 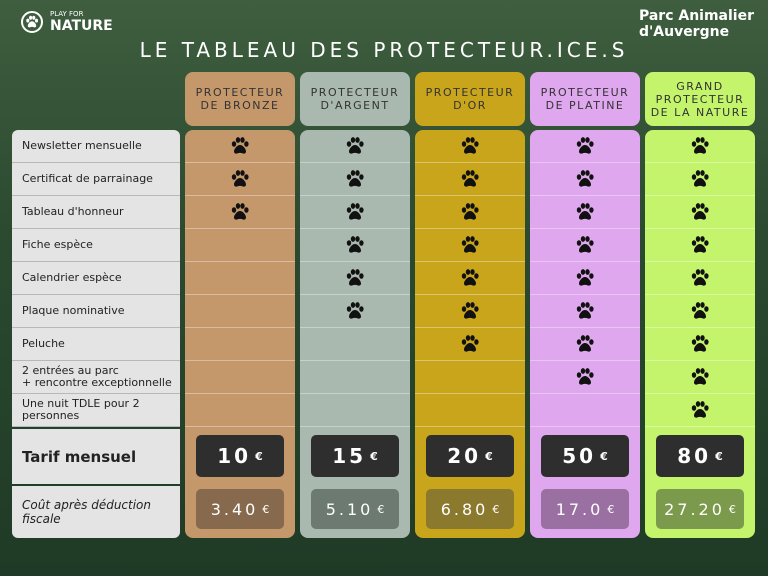 What do you see at coordinates (349, 456) in the screenshot?
I see `price: 15` at bounding box center [349, 456].